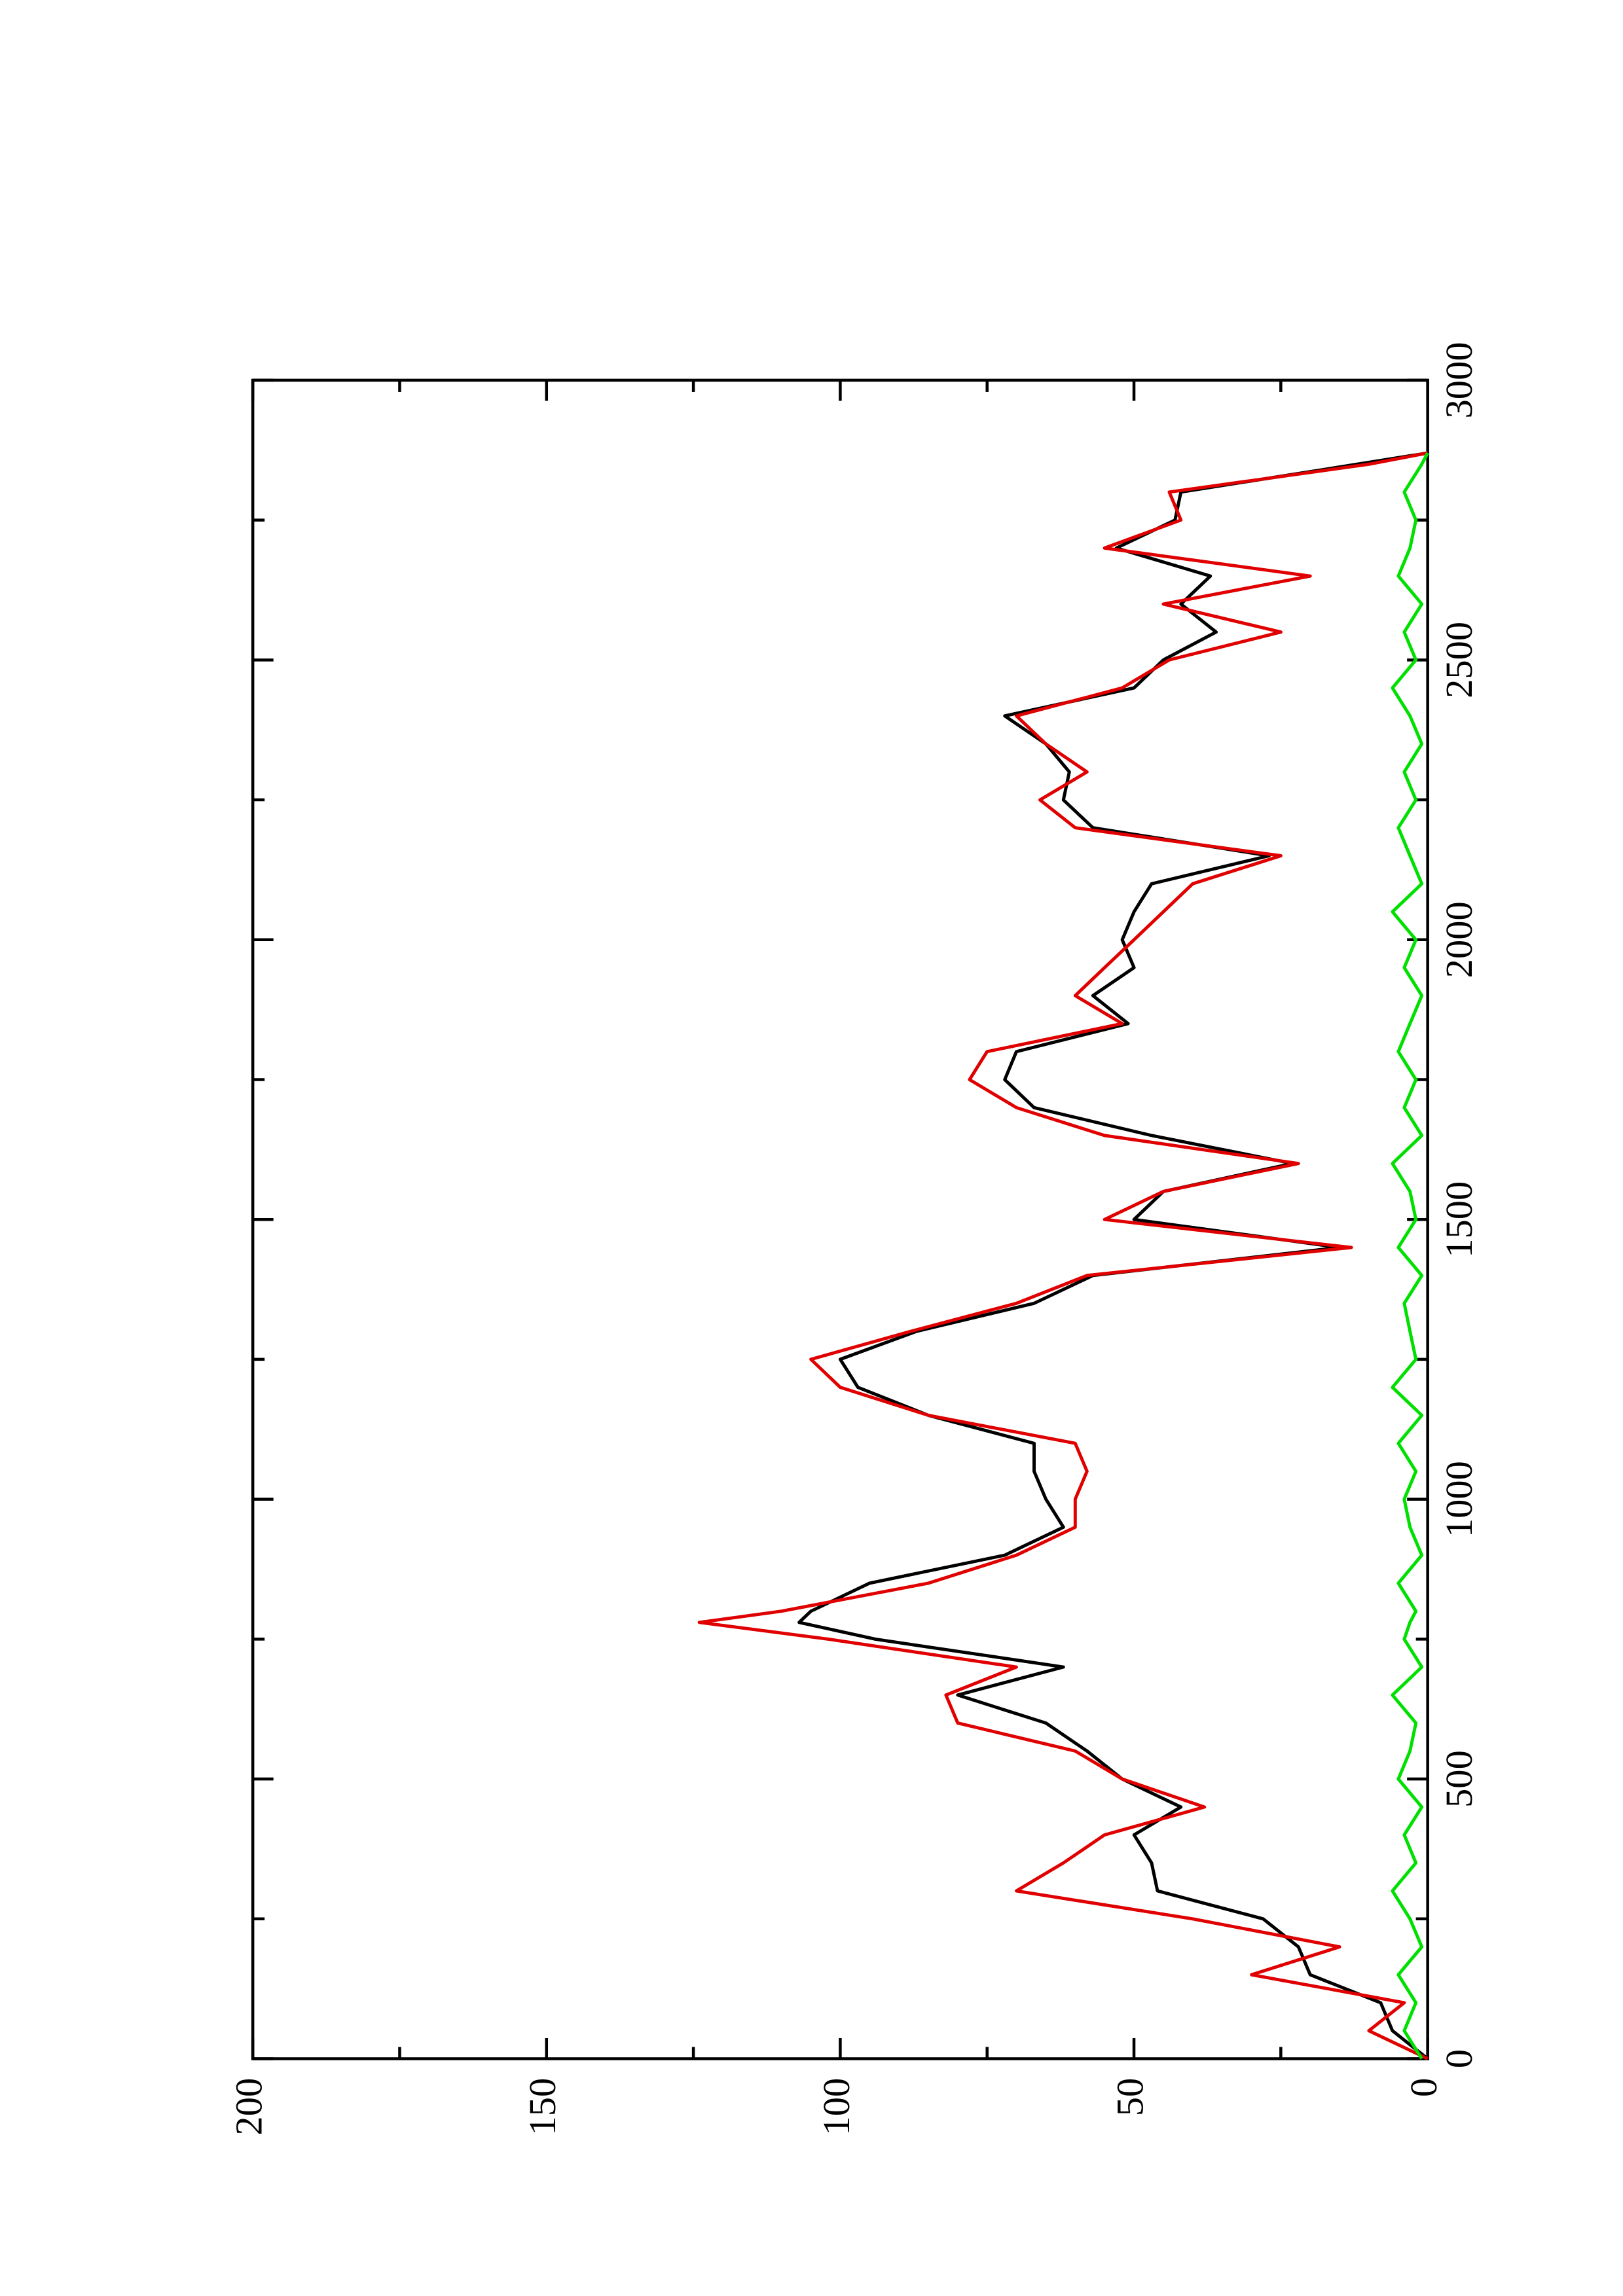  I want to click on x-tick-label: 2000, so click(1459, 939).